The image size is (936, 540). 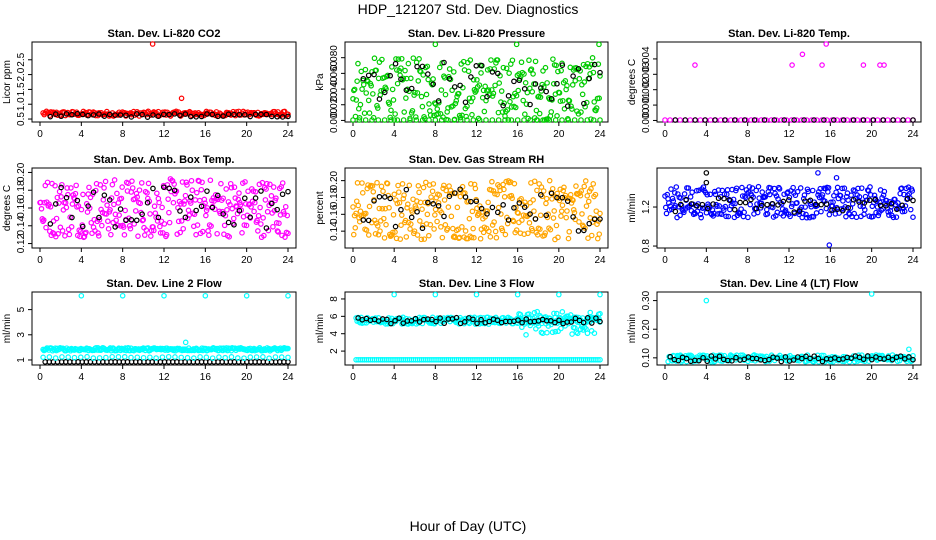 I want to click on x-tick-label: 8, so click(x=436, y=134).